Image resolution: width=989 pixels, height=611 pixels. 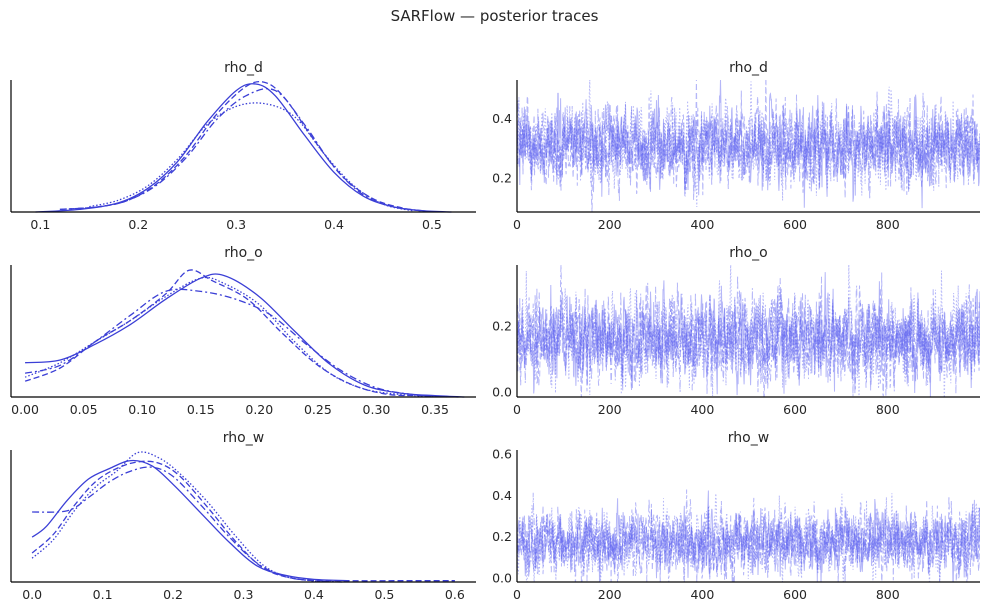 What do you see at coordinates (502, 454) in the screenshot?
I see `y-tick-label: 0.6` at bounding box center [502, 454].